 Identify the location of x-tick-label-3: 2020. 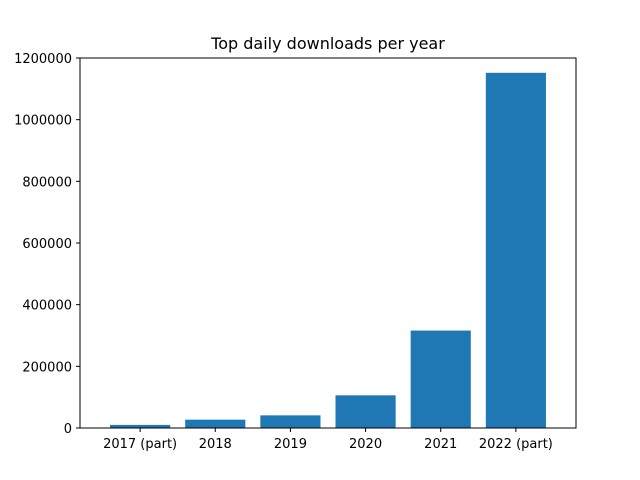
(365, 444).